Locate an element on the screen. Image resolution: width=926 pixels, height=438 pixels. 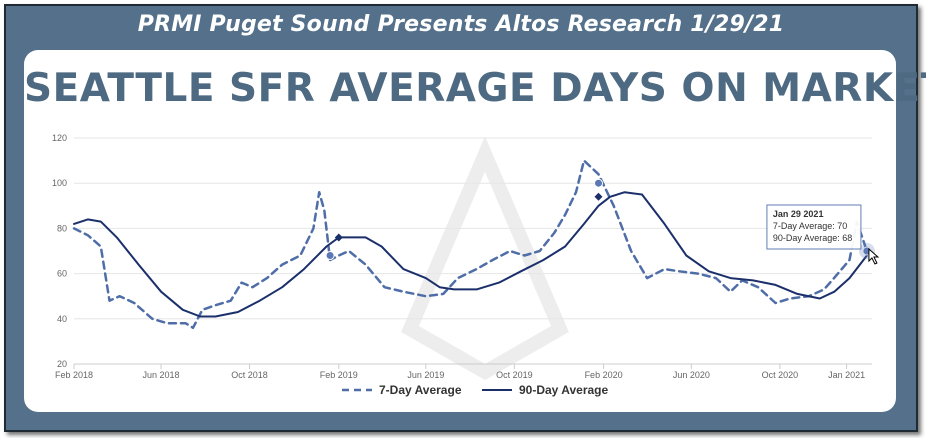
y-tick-label: 20 is located at coordinates (62, 364).